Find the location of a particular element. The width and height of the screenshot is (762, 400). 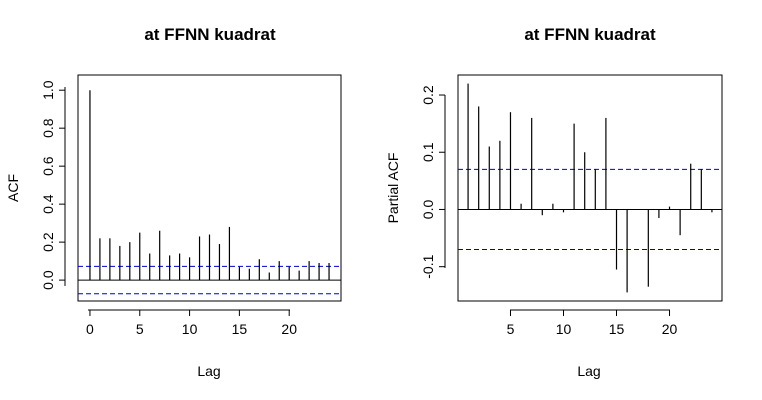

acf-y-tick-label: 0.0 is located at coordinates (48, 280).